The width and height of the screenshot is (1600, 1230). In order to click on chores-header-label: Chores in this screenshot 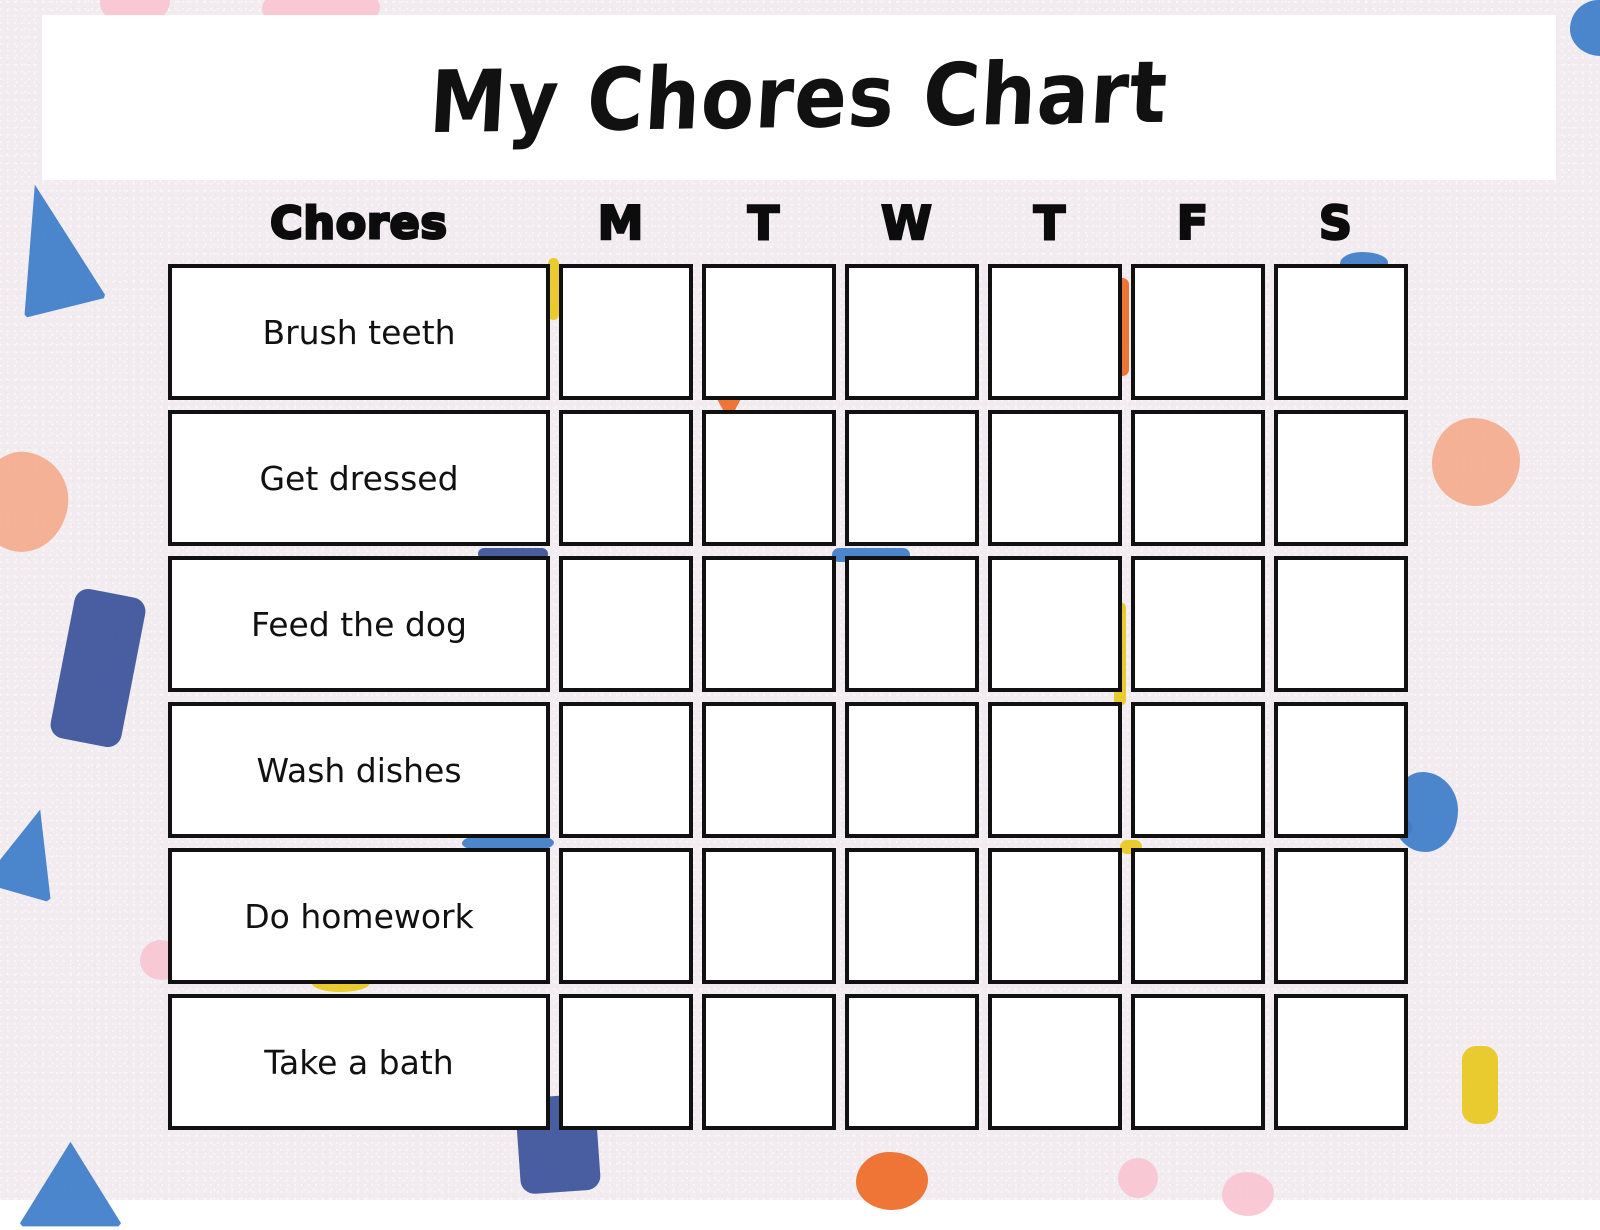, I will do `click(359, 223)`.